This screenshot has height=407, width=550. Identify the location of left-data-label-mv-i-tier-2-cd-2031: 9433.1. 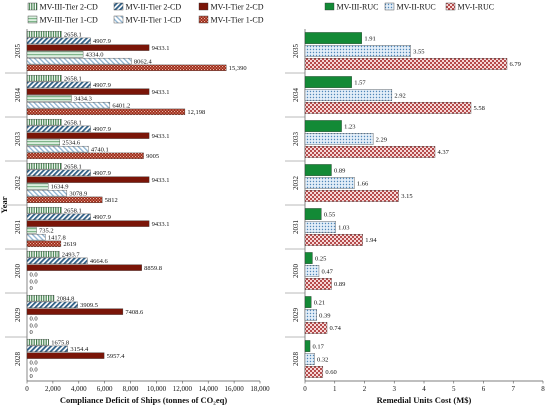
(161, 224).